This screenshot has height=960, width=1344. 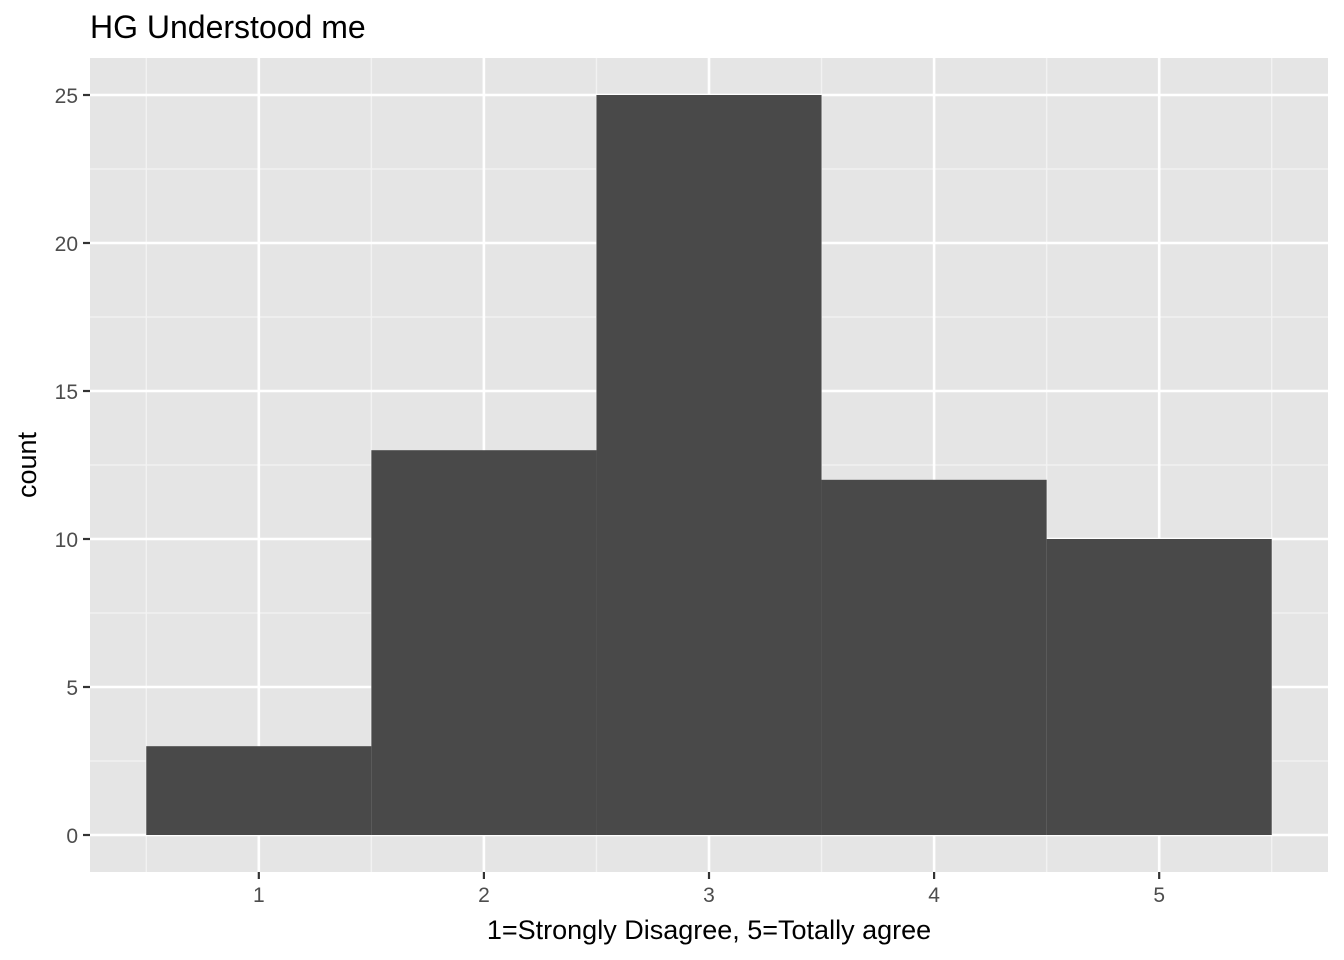 What do you see at coordinates (709, 895) in the screenshot?
I see `x-tick-label: 3` at bounding box center [709, 895].